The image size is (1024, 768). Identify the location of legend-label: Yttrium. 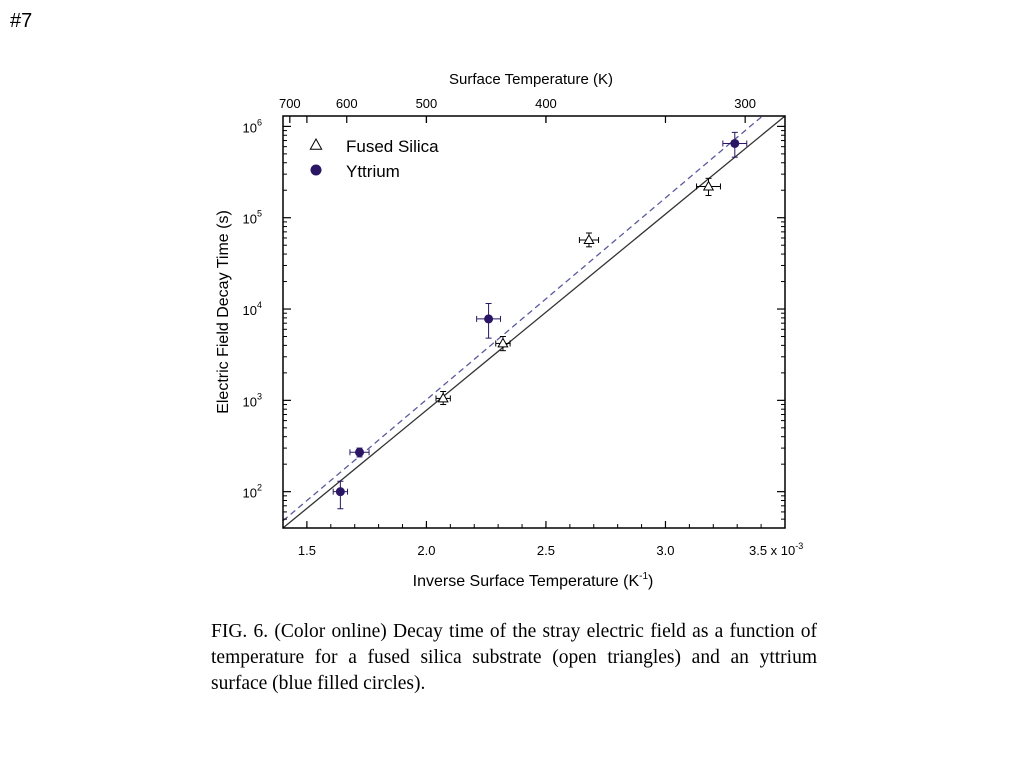
(373, 171).